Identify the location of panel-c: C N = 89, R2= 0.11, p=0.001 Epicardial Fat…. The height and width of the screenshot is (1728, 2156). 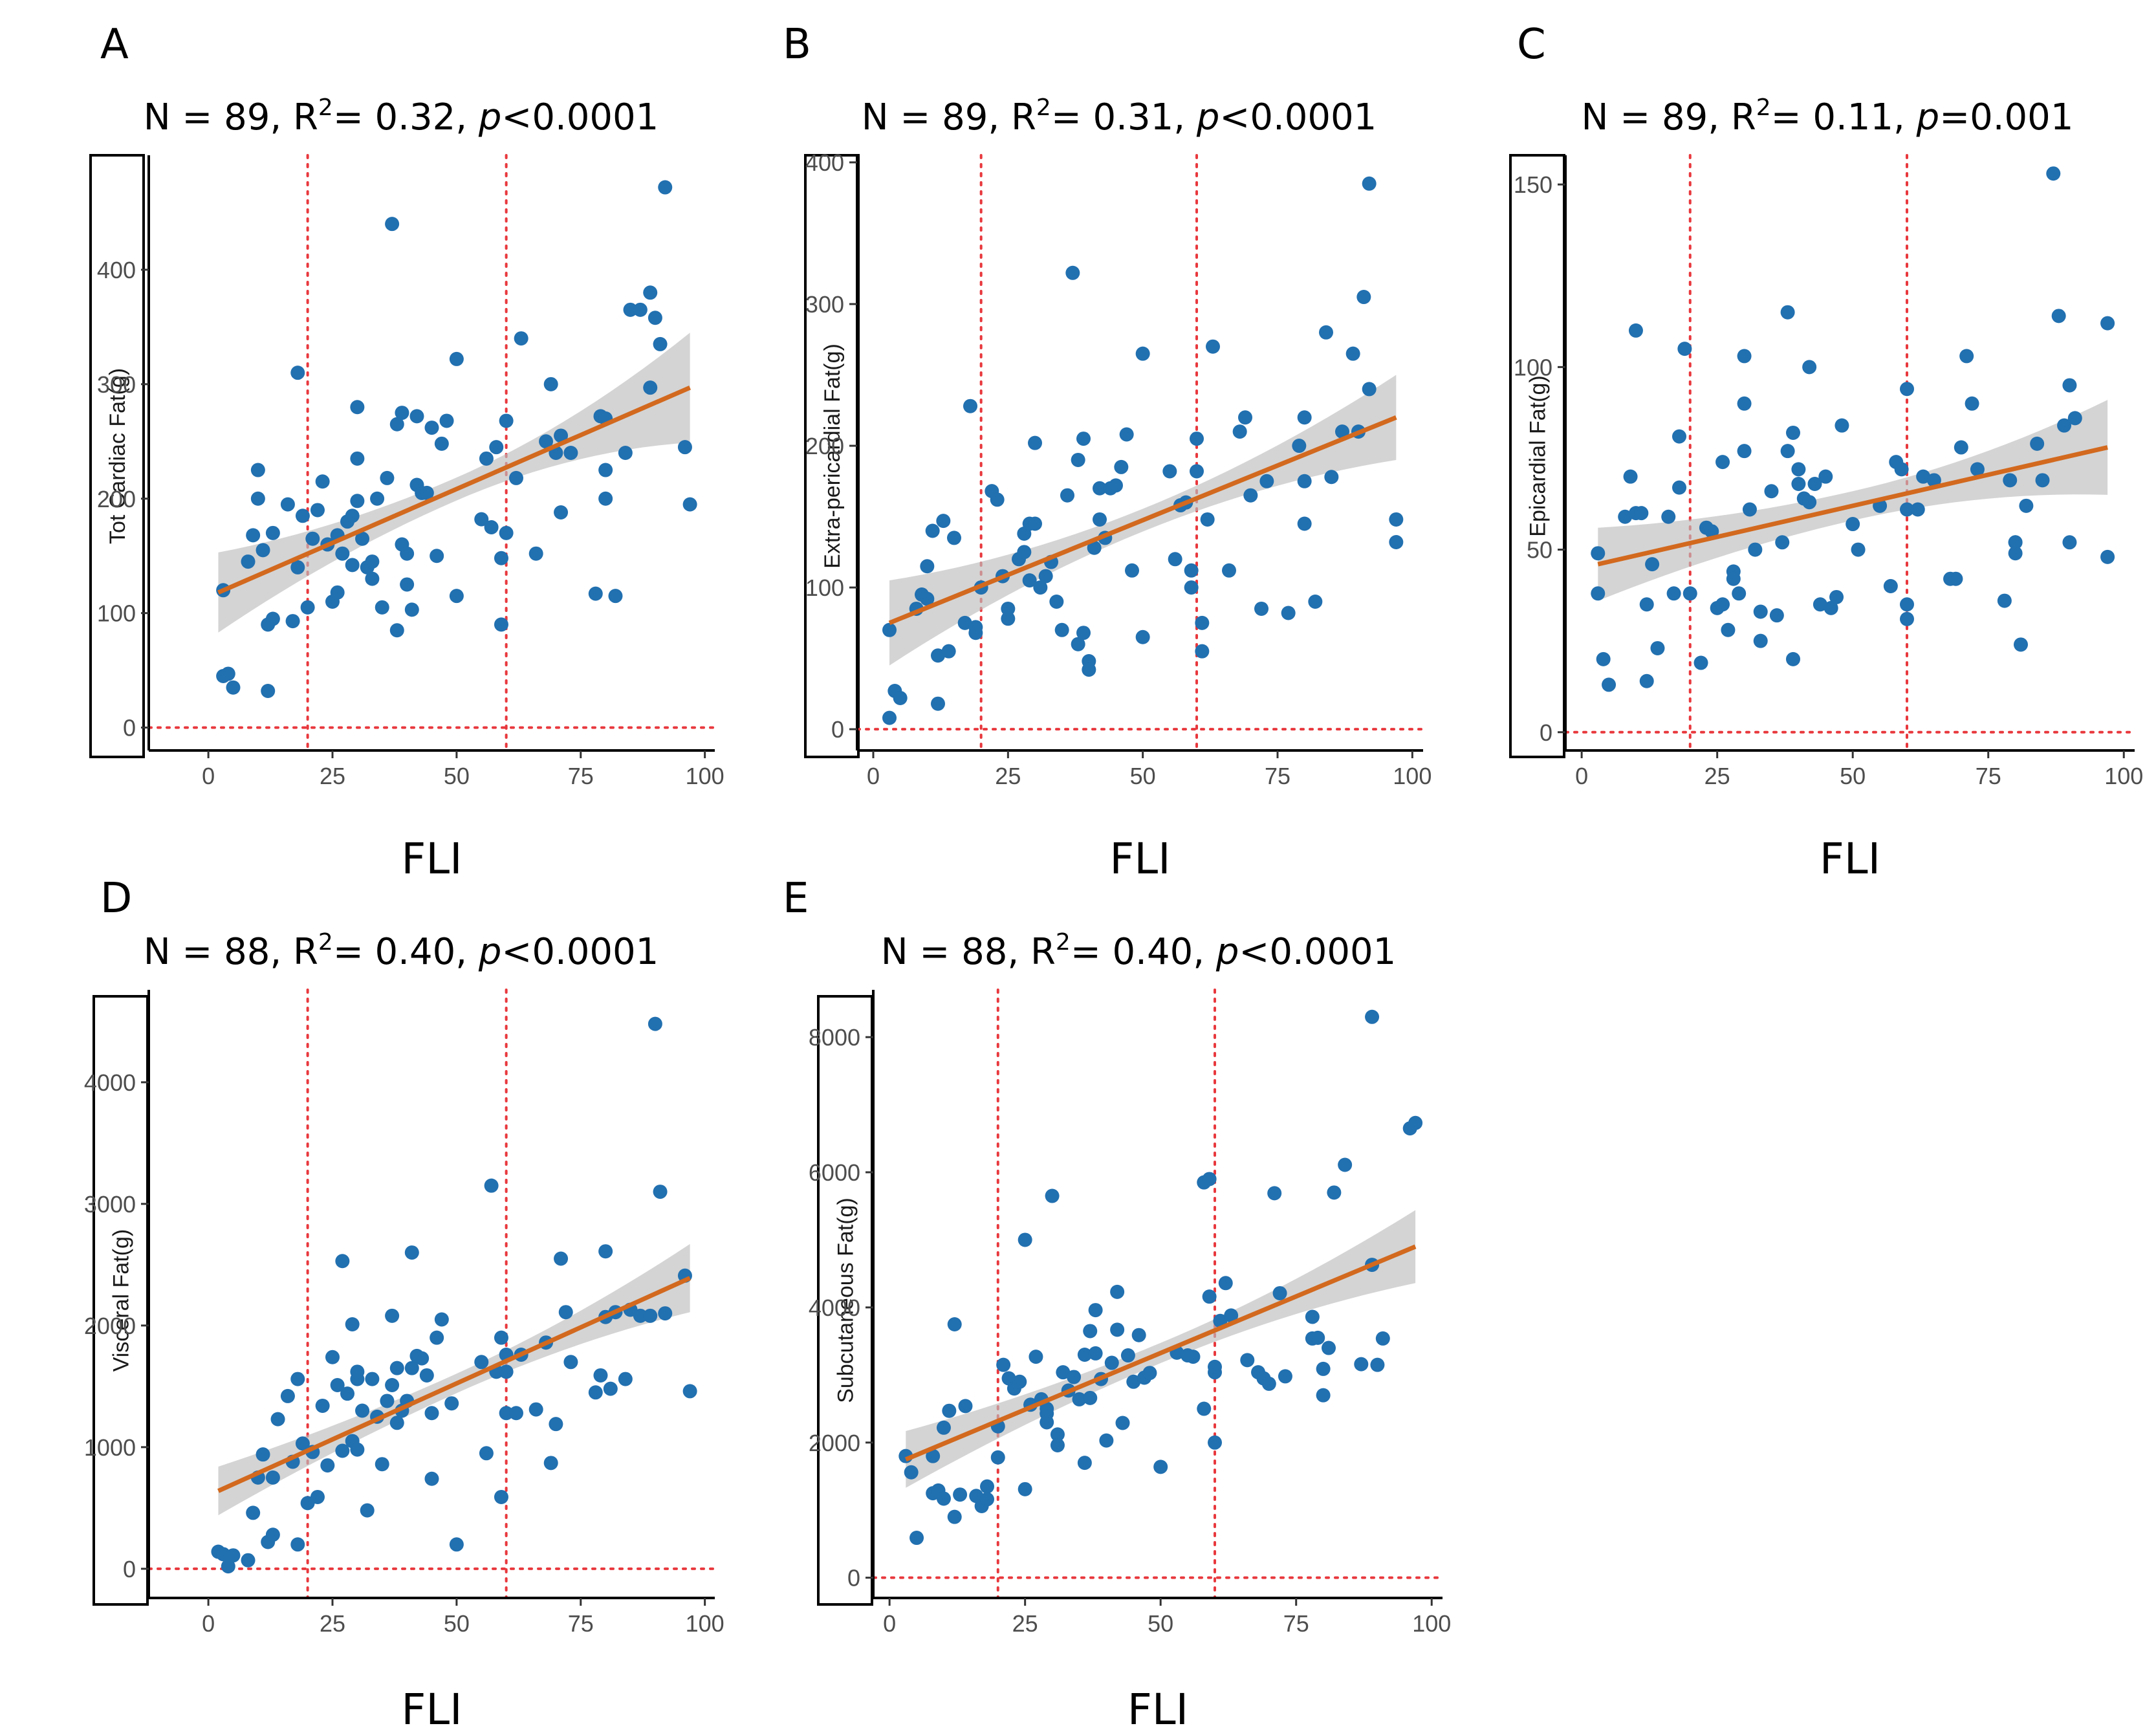
(1826, 453).